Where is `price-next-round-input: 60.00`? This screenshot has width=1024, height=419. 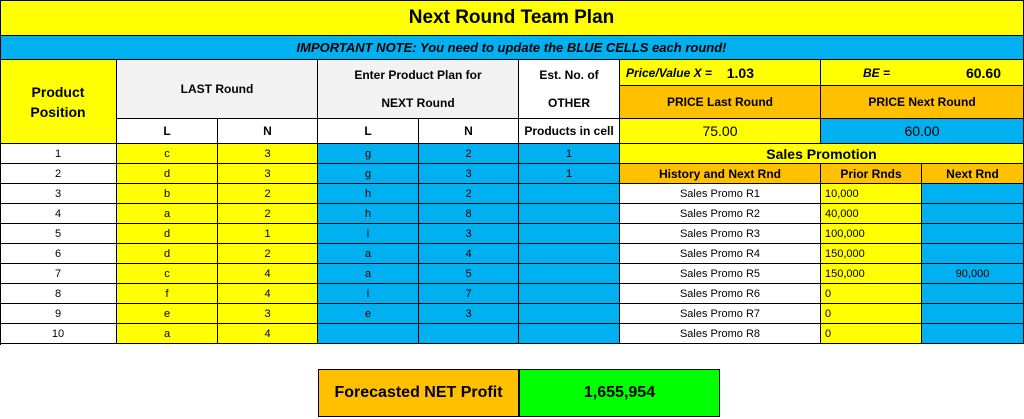
price-next-round-input: 60.00 is located at coordinates (922, 131).